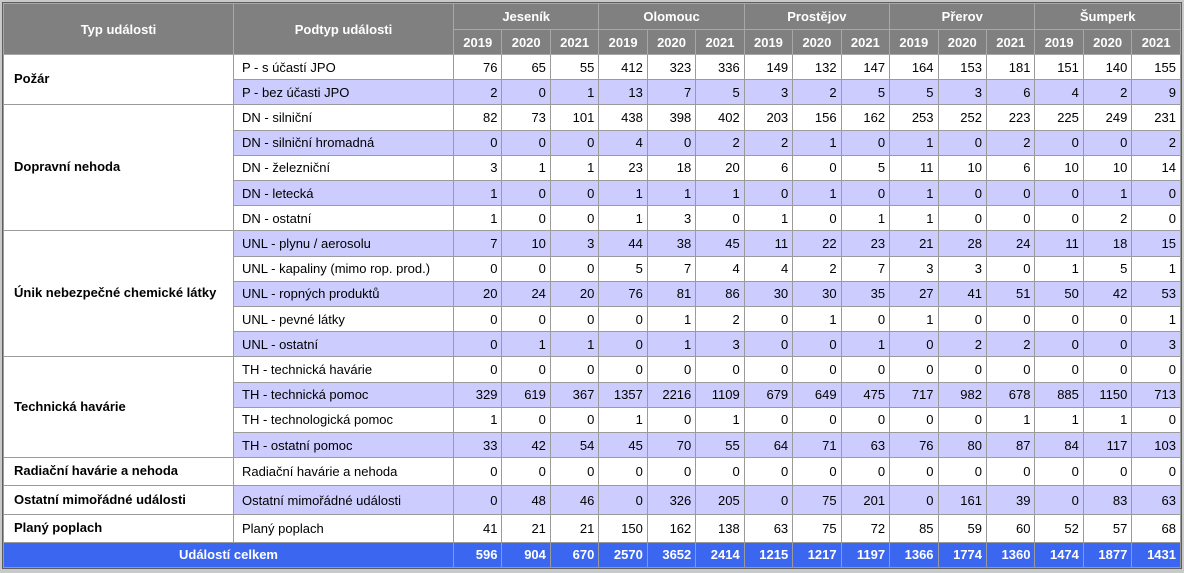 The height and width of the screenshot is (573, 1184). Describe the element at coordinates (343, 420) in the screenshot. I see `event-subtype-cell: TH - technologická pomoc` at that location.